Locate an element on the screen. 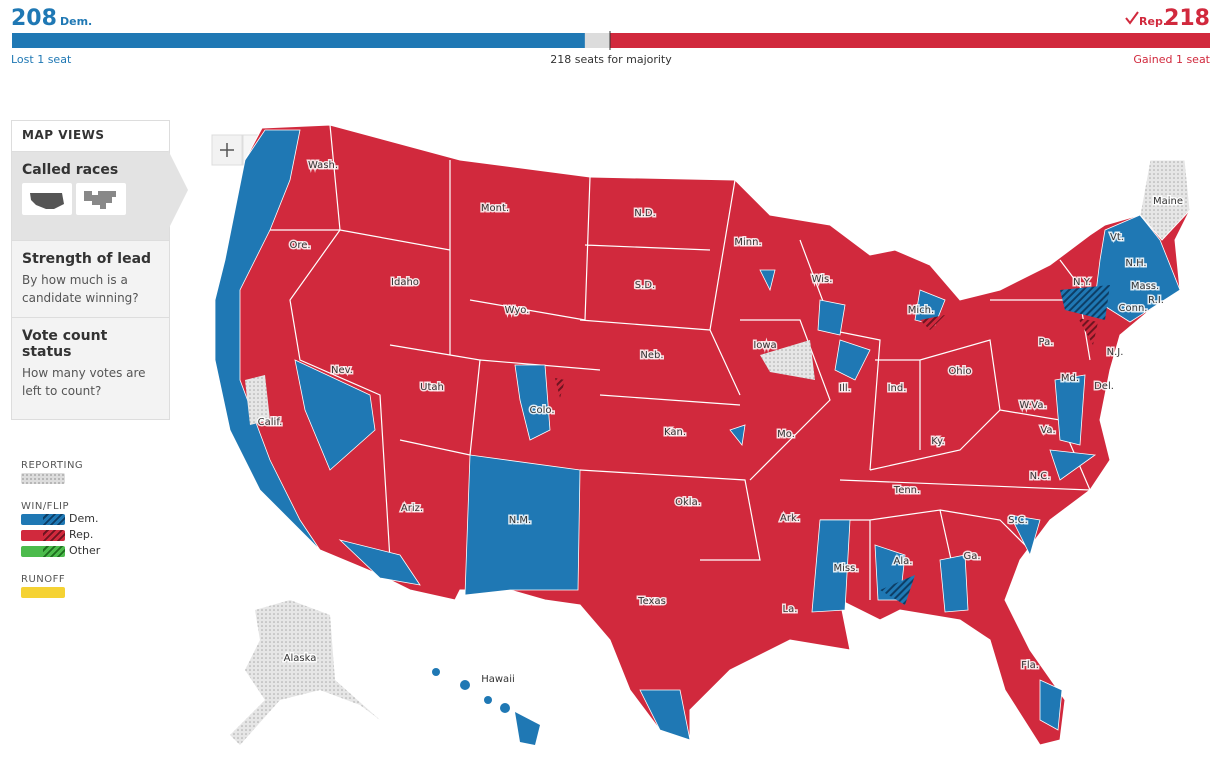 The width and height of the screenshot is (1226, 775). state-label: Okla. is located at coordinates (688, 502).